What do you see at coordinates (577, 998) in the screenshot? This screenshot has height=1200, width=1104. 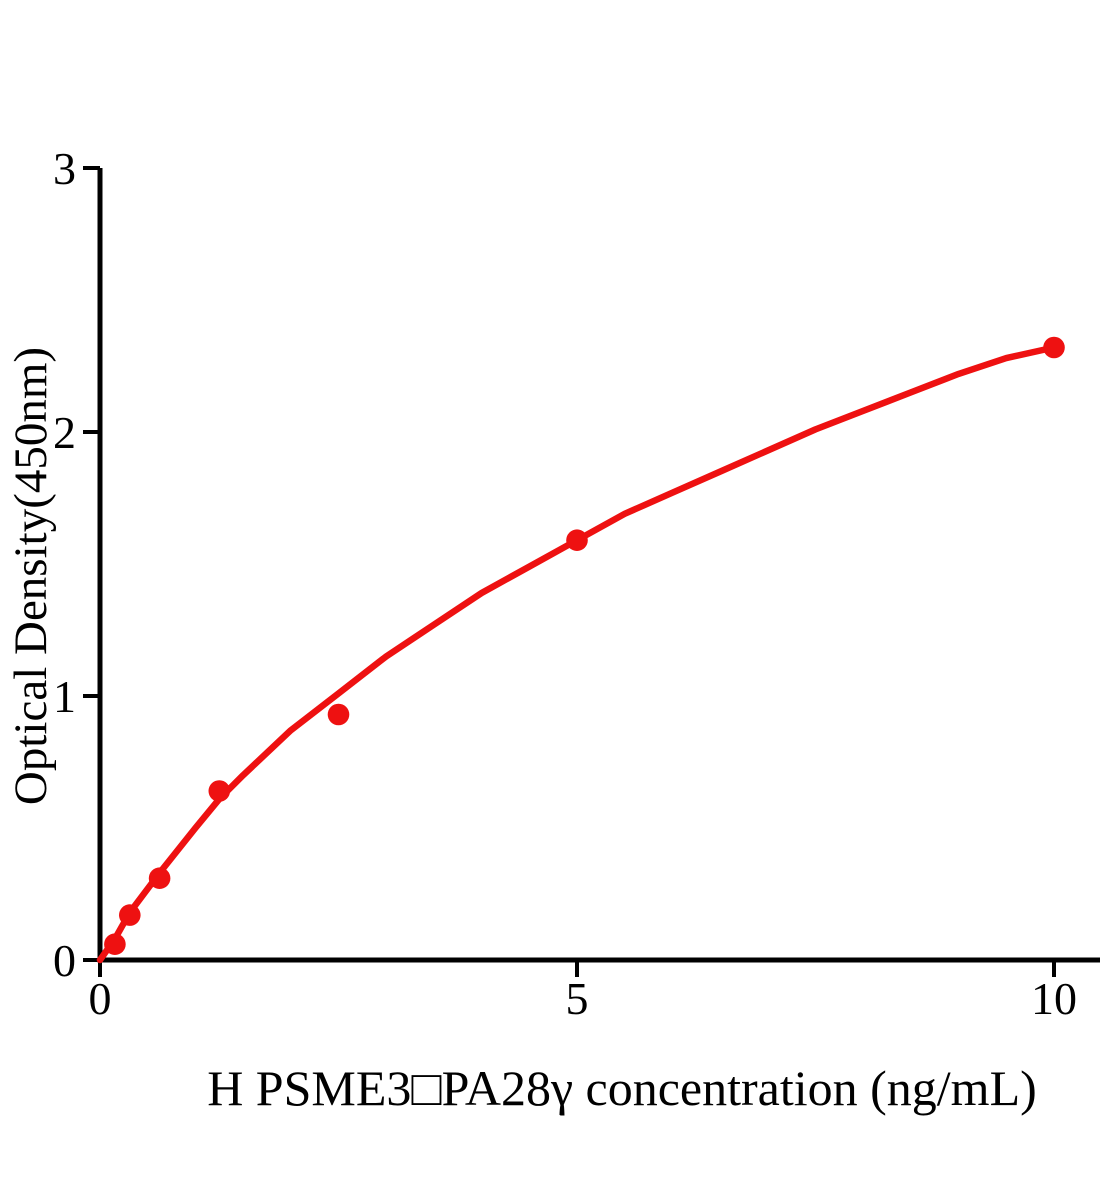 I see `x-tick-label: 5` at bounding box center [577, 998].